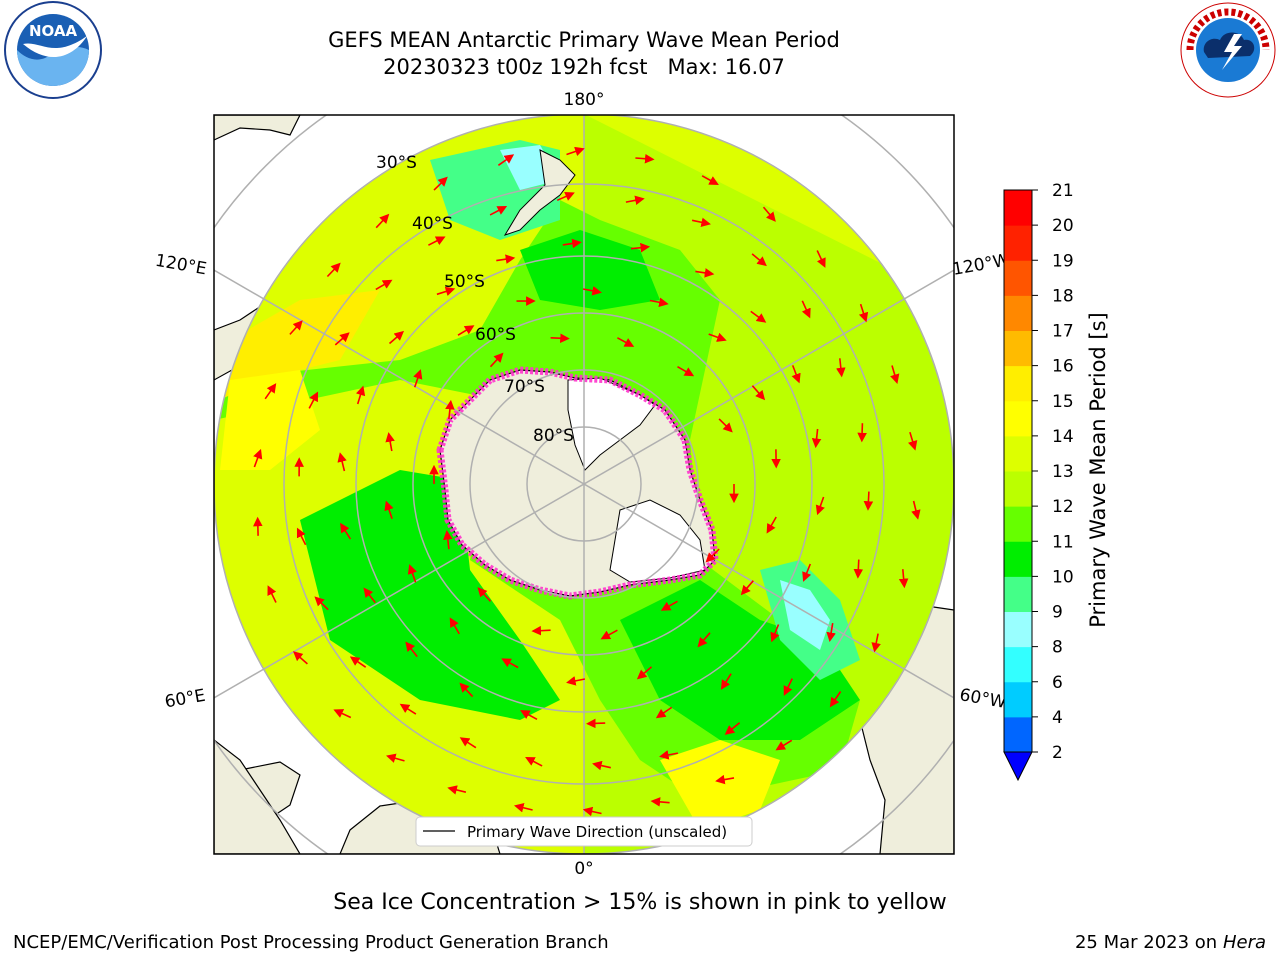  What do you see at coordinates (1063, 367) in the screenshot?
I see `colorbar-tick-label: 16` at bounding box center [1063, 367].